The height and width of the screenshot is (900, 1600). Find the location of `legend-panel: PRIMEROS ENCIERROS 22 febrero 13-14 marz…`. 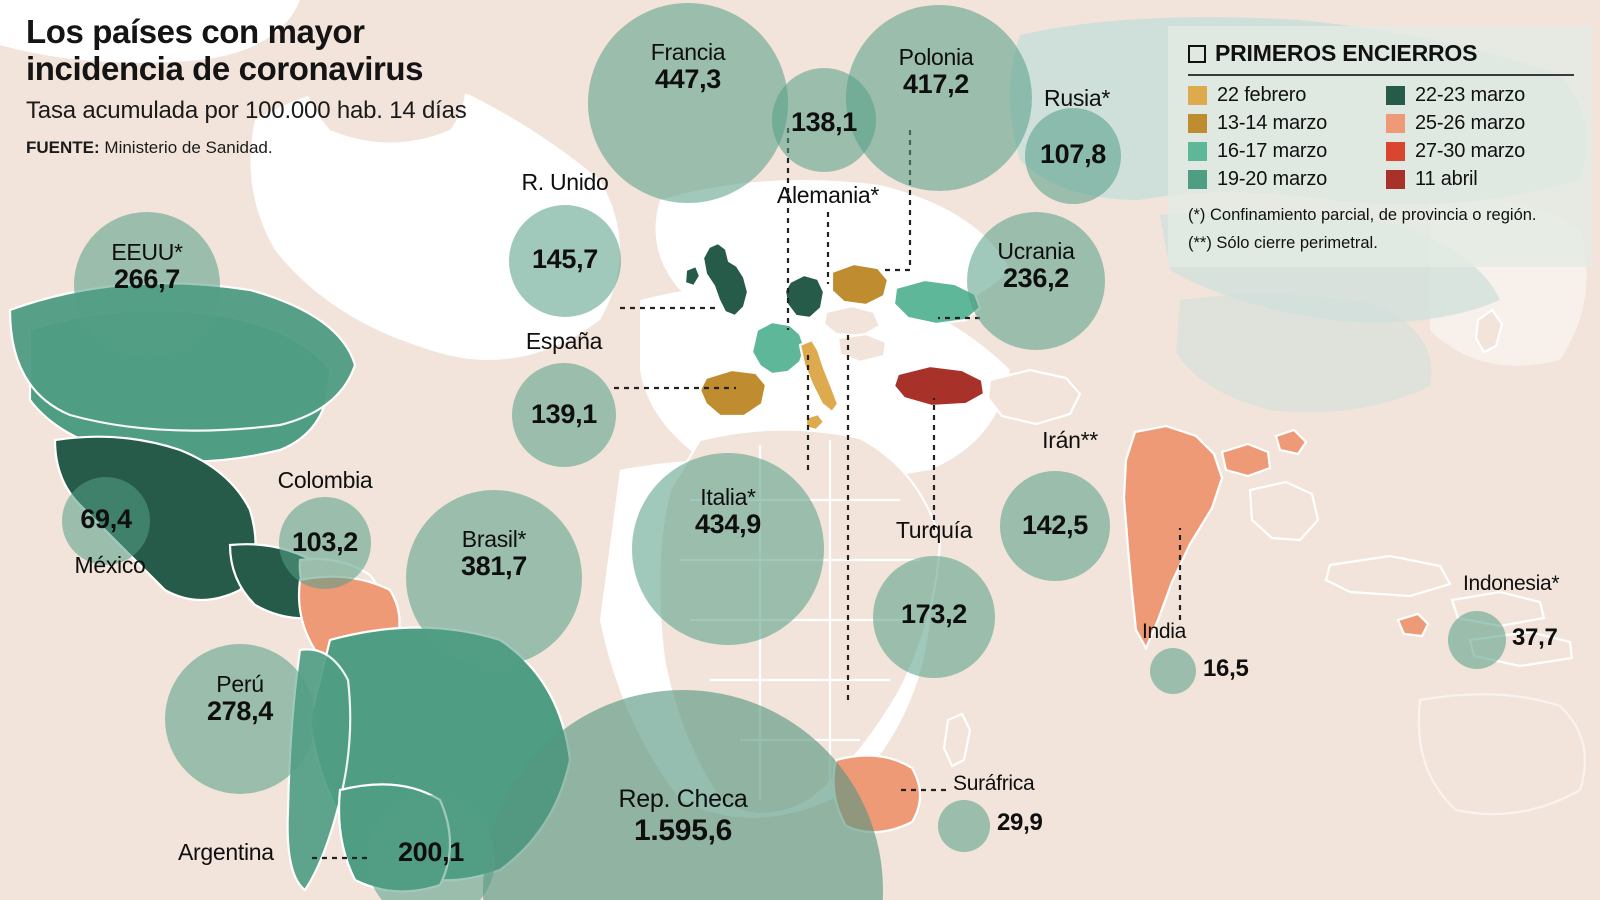

legend-panel: PRIMEROS ENCIERROS 22 febrero 13-14 marz… is located at coordinates (1380, 147).